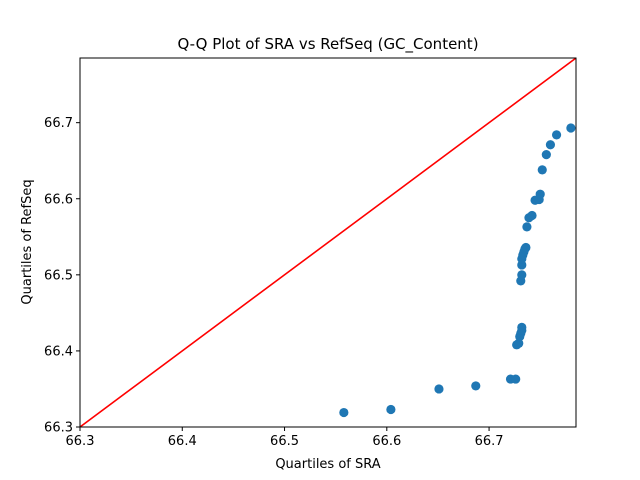 The image size is (640, 480). Describe the element at coordinates (58, 351) in the screenshot. I see `y-tick-label: 66.4` at that location.